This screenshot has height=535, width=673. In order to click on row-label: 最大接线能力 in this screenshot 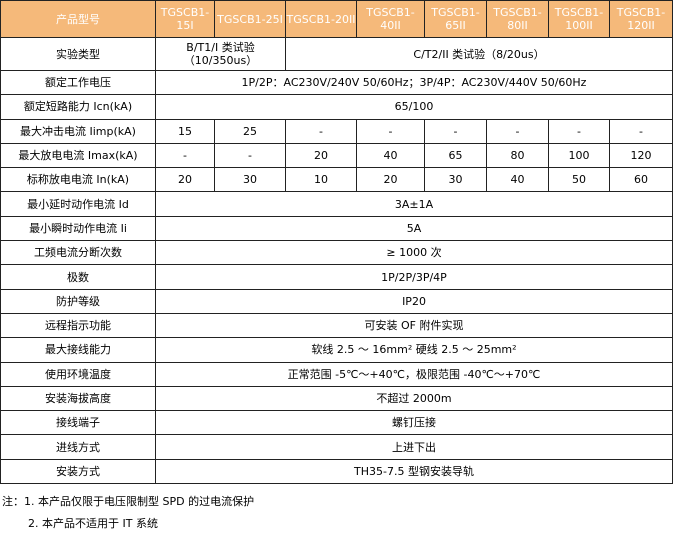, I will do `click(78, 350)`.